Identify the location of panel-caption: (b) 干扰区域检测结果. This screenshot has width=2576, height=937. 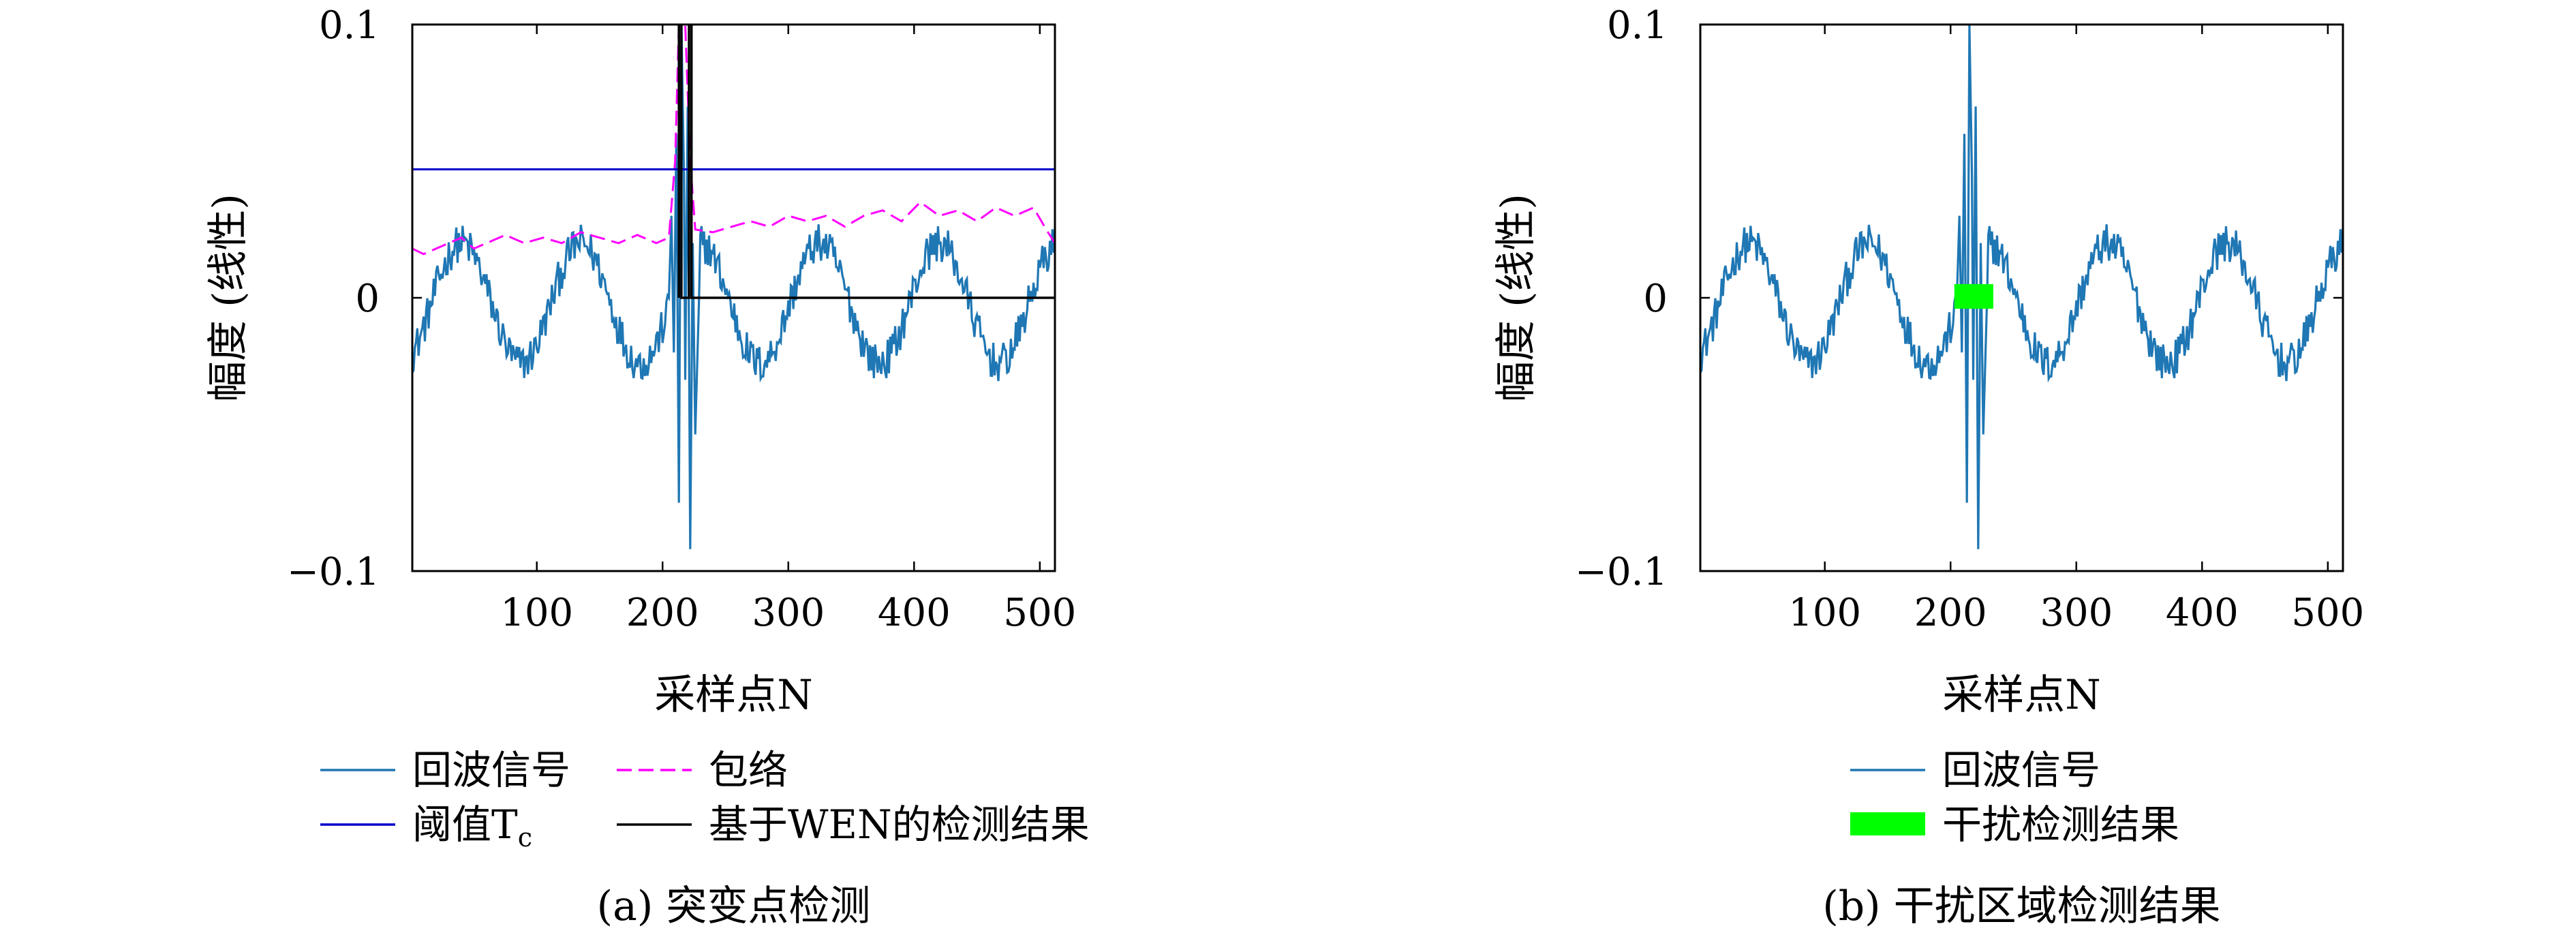
(2021, 906).